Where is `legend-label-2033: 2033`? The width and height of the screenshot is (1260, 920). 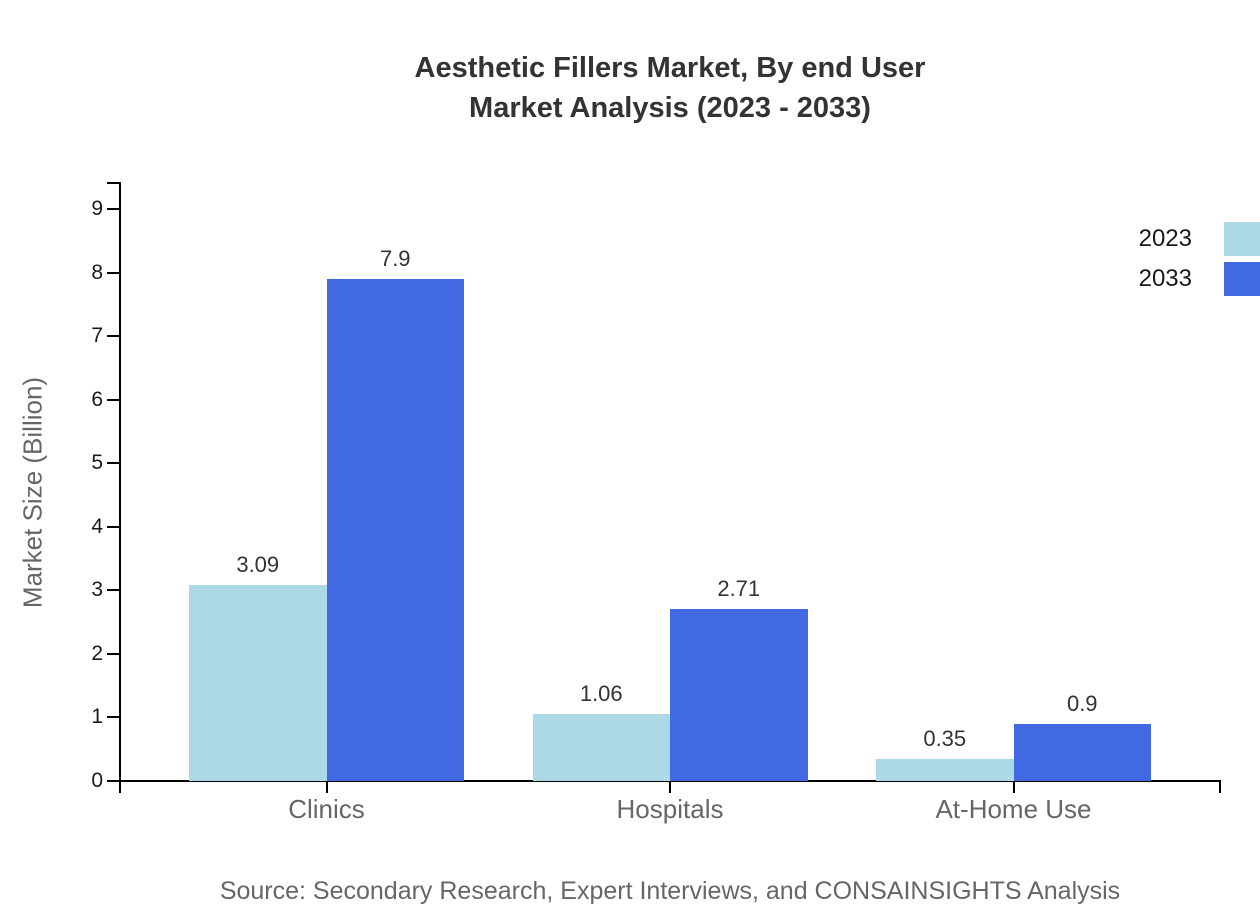 legend-label-2033: 2033 is located at coordinates (1165, 278).